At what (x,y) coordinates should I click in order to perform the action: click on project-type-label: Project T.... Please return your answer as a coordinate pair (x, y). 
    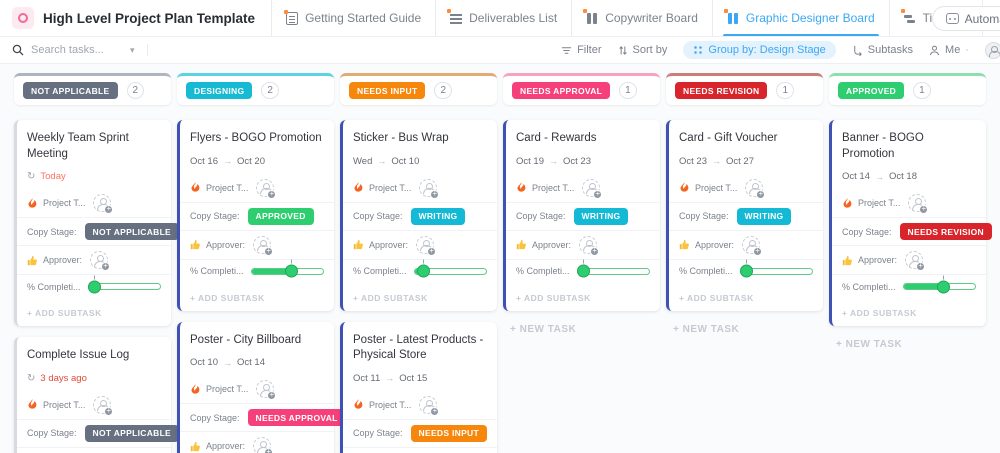
    Looking at the image, I should click on (716, 187).